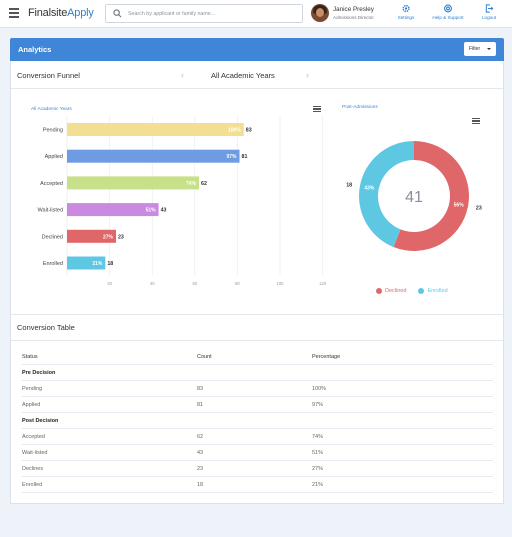 This screenshot has height=537, width=512. I want to click on slice-percent-label-0: 56%, so click(459, 206).